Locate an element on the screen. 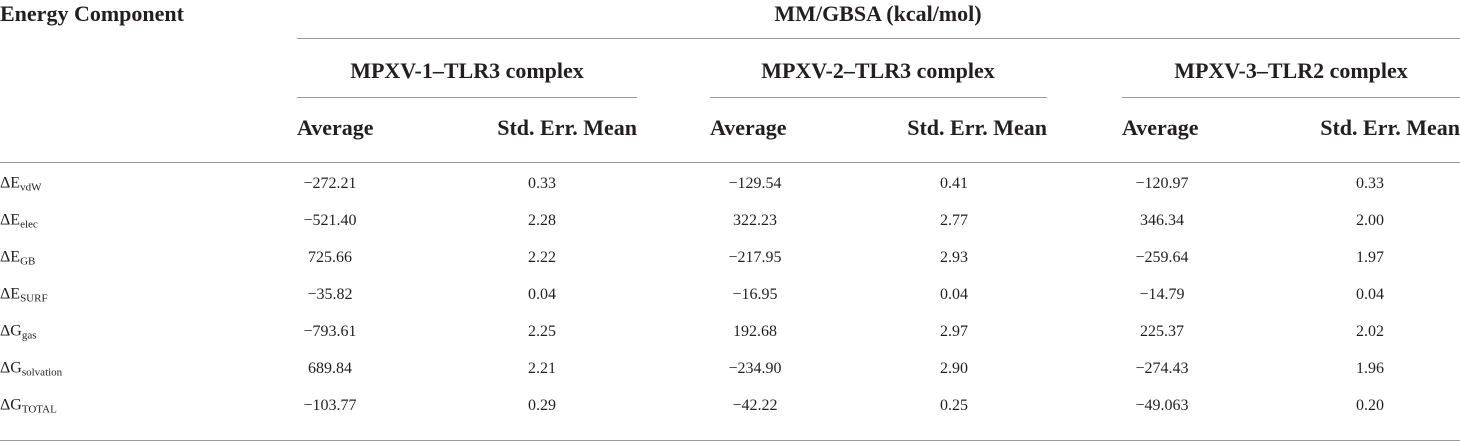 This screenshot has width=1460, height=442. cell: 2.93 is located at coordinates (954, 257).